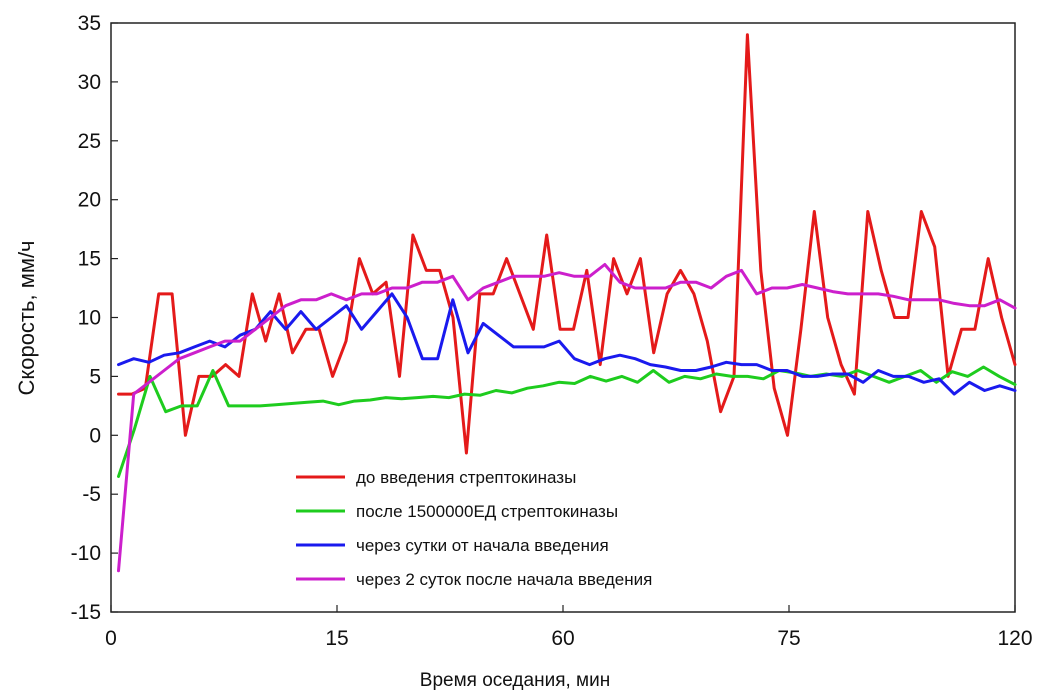  What do you see at coordinates (515, 680) in the screenshot?
I see `x-axis-title: Время оседания, мин` at bounding box center [515, 680].